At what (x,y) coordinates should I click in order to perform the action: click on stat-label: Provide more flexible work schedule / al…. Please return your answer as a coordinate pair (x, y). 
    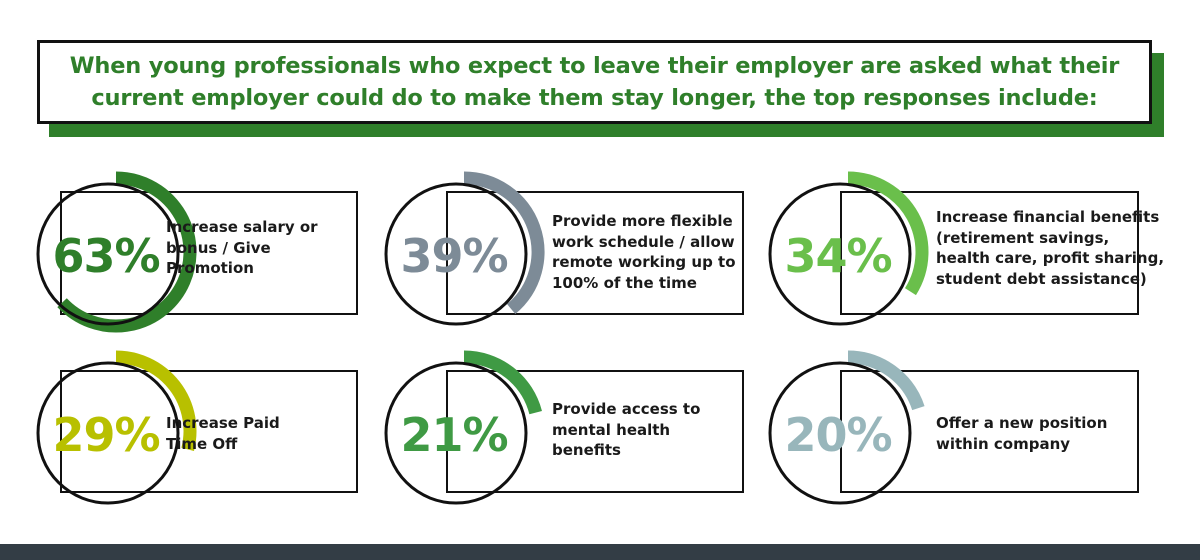
    Looking at the image, I should click on (644, 252).